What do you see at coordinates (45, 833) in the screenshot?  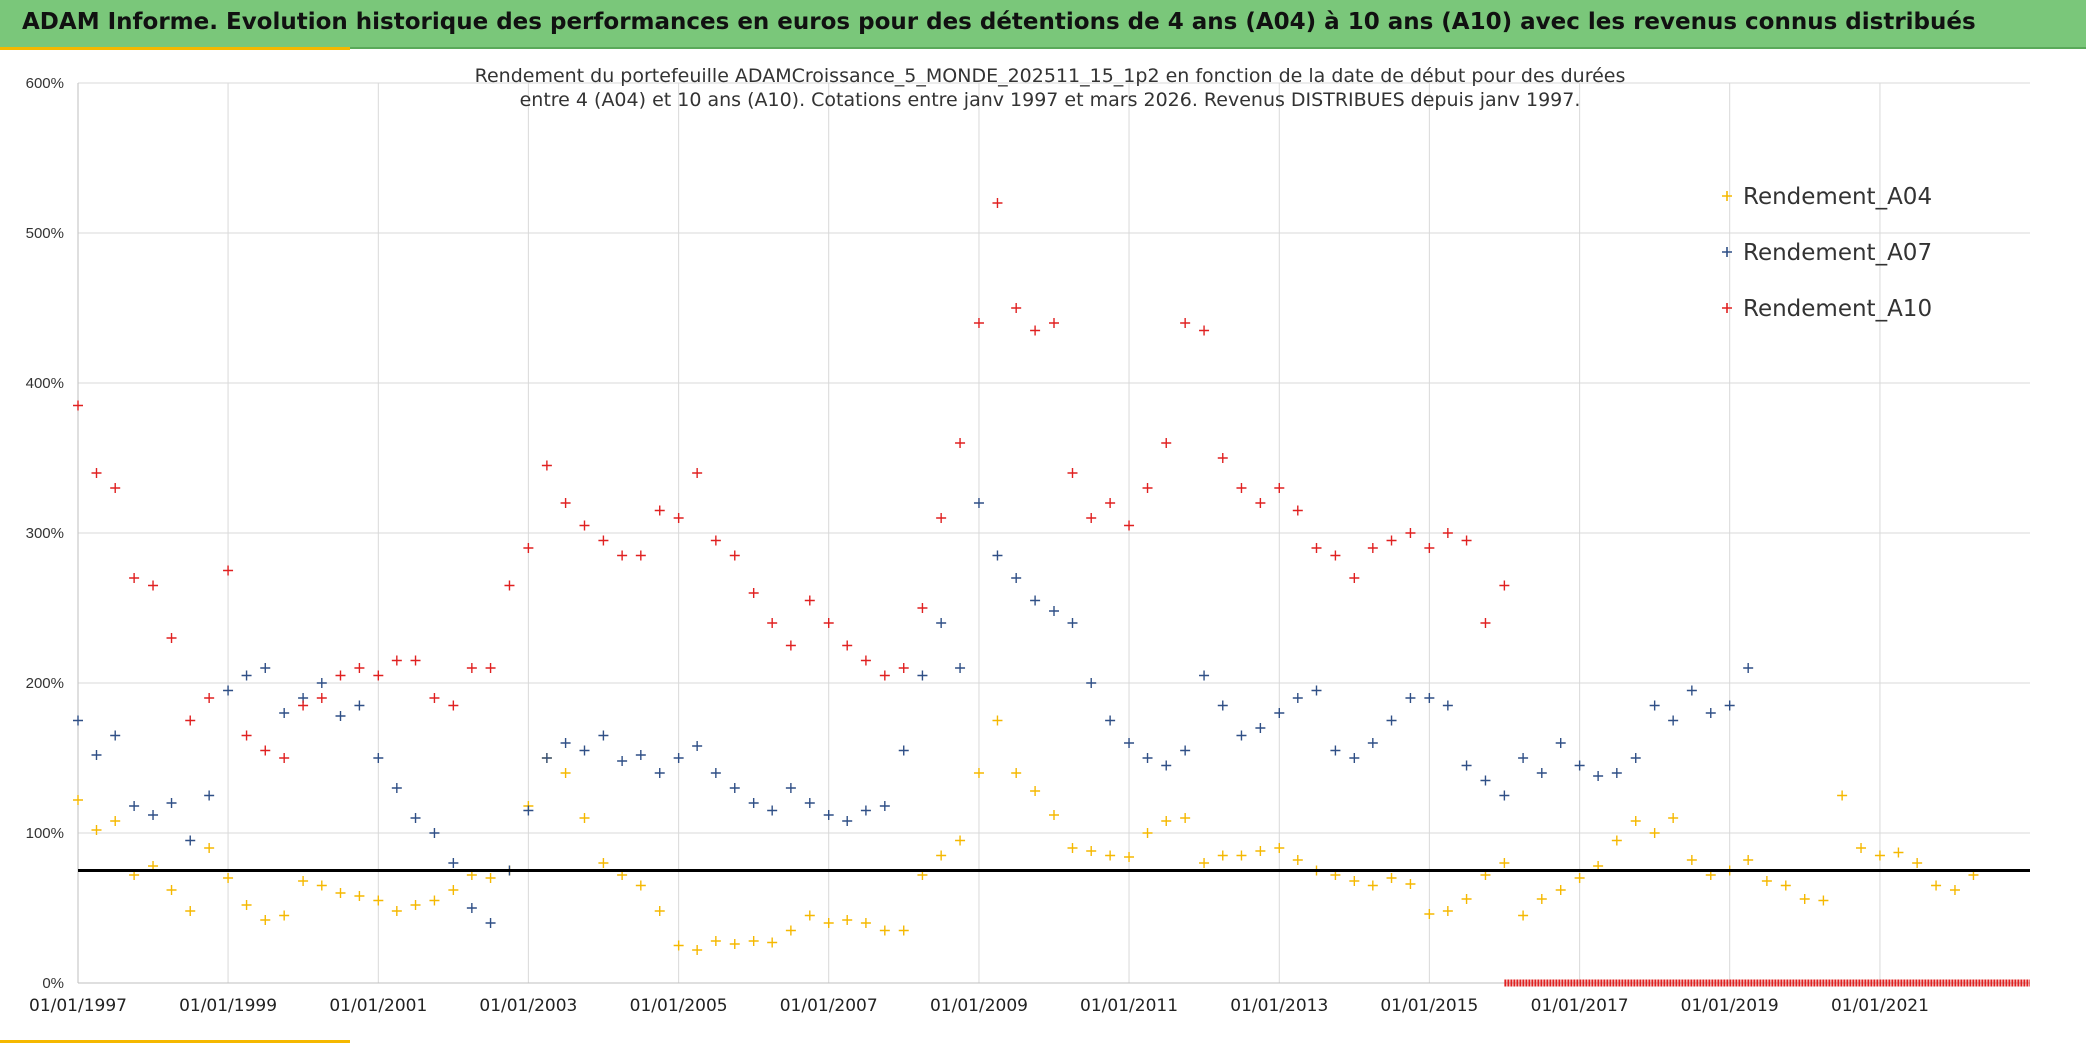 I see `y-tick-label: 100%` at bounding box center [45, 833].